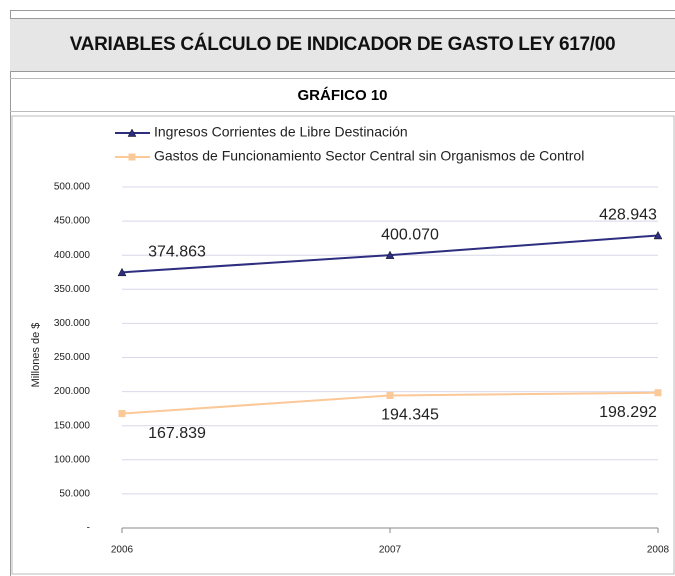  Describe the element at coordinates (628, 412) in the screenshot. I see `data-label: 198.292` at that location.